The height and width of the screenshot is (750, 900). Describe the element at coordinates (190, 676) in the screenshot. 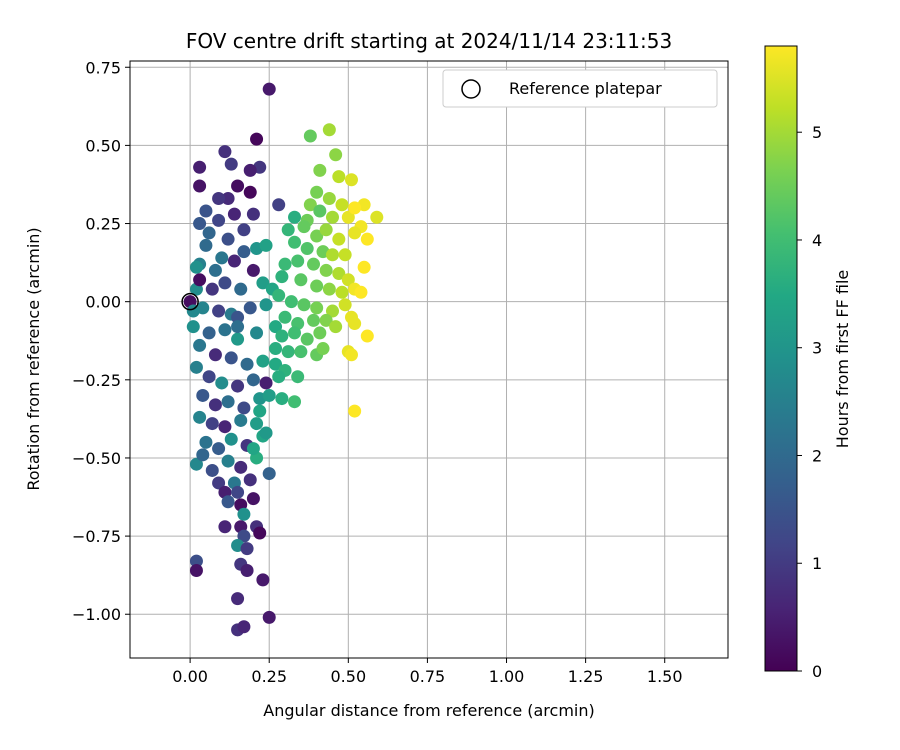

I see `x-tick-label: 0.00` at that location.